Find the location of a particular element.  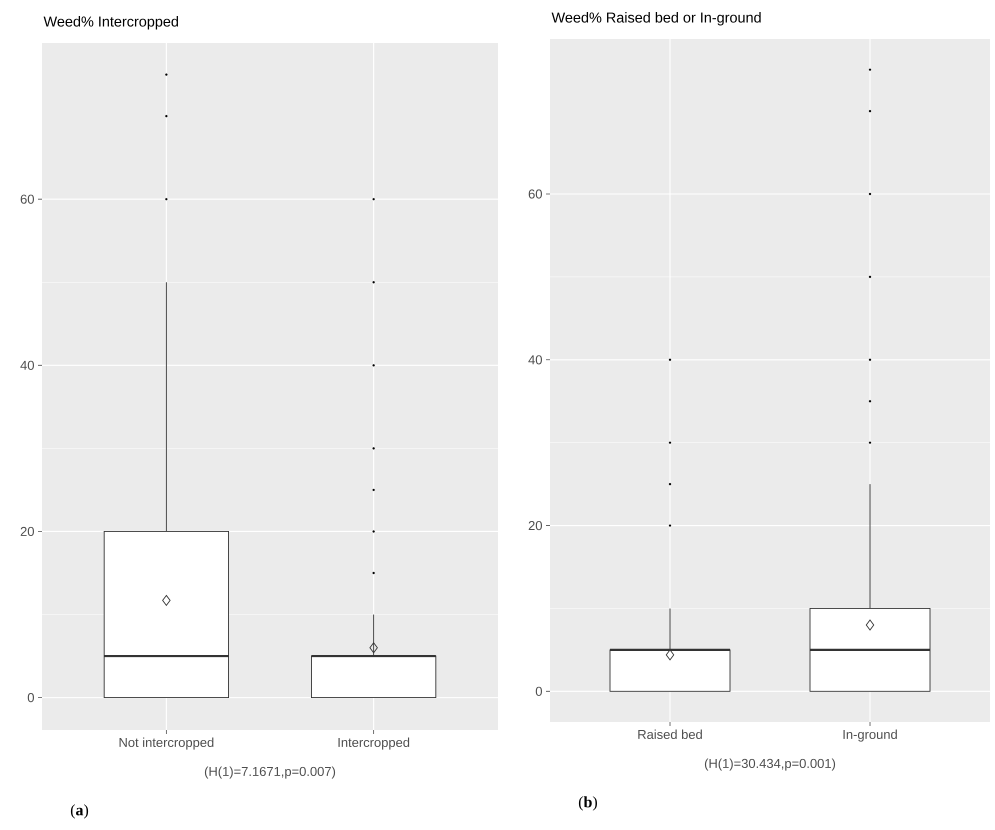

x-tick-label: Raised bed is located at coordinates (670, 735).